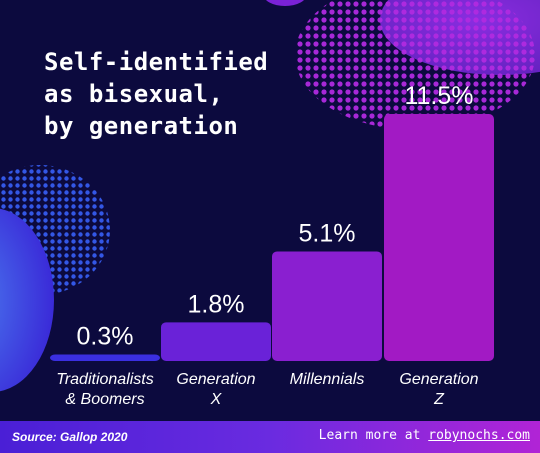 This screenshot has width=540, height=453. I want to click on top-right-dots, so click(415, 65).